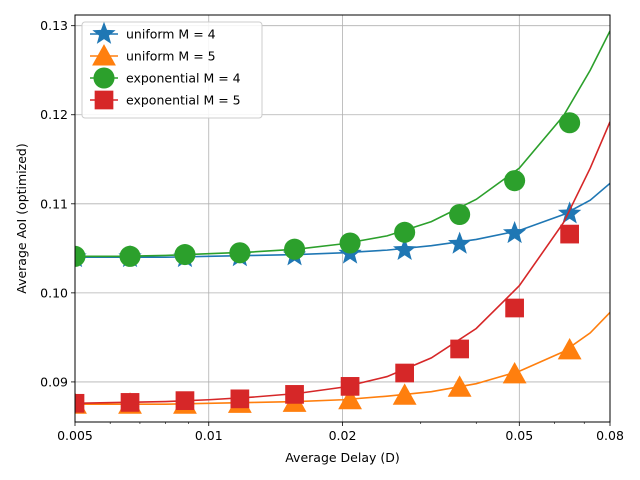 The height and width of the screenshot is (480, 640). Describe the element at coordinates (21, 218) in the screenshot. I see `y-axis-label: Average AoI (optimized)` at that location.